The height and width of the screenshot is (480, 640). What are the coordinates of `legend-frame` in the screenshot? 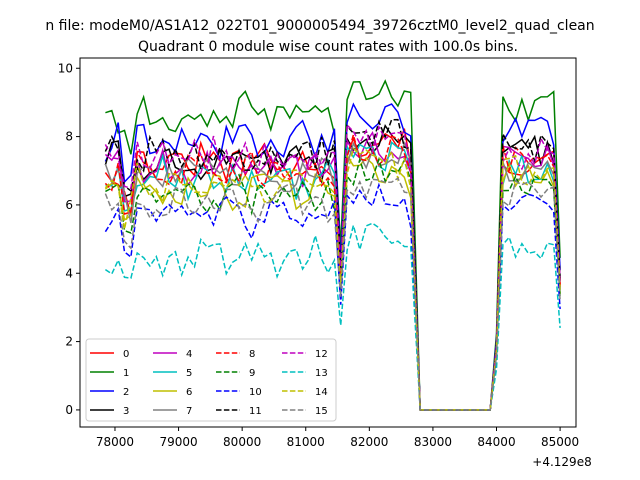 It's located at (211, 380).